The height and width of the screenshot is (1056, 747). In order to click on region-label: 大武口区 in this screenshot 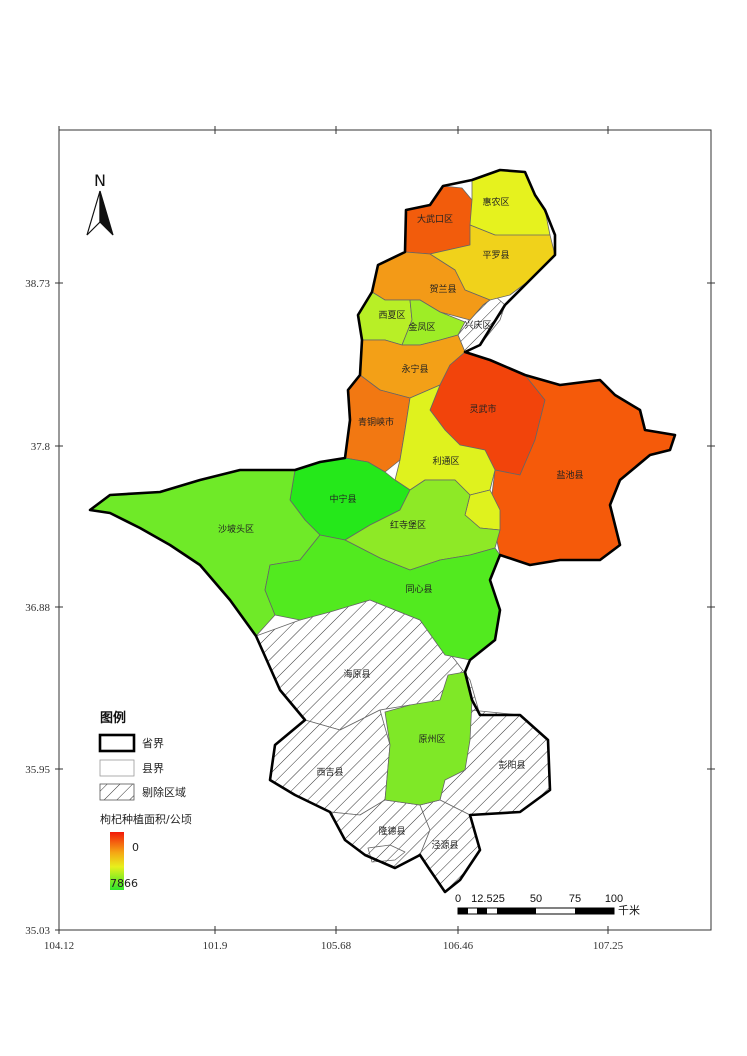, I will do `click(435, 219)`.